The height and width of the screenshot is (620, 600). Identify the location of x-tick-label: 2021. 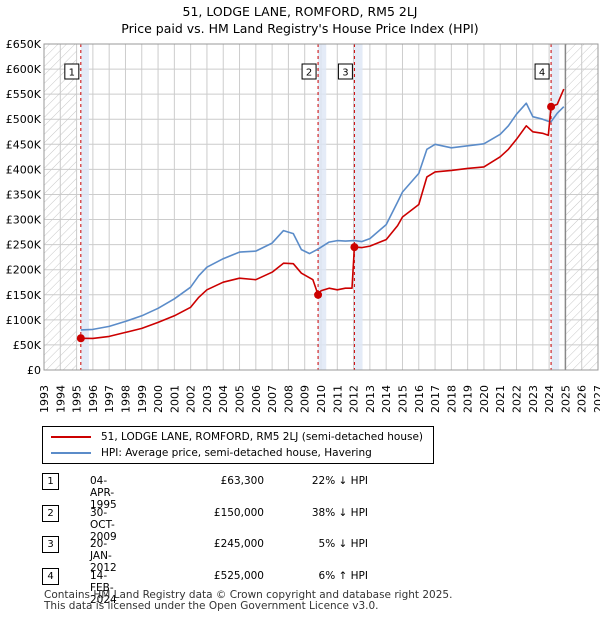
(500, 399).